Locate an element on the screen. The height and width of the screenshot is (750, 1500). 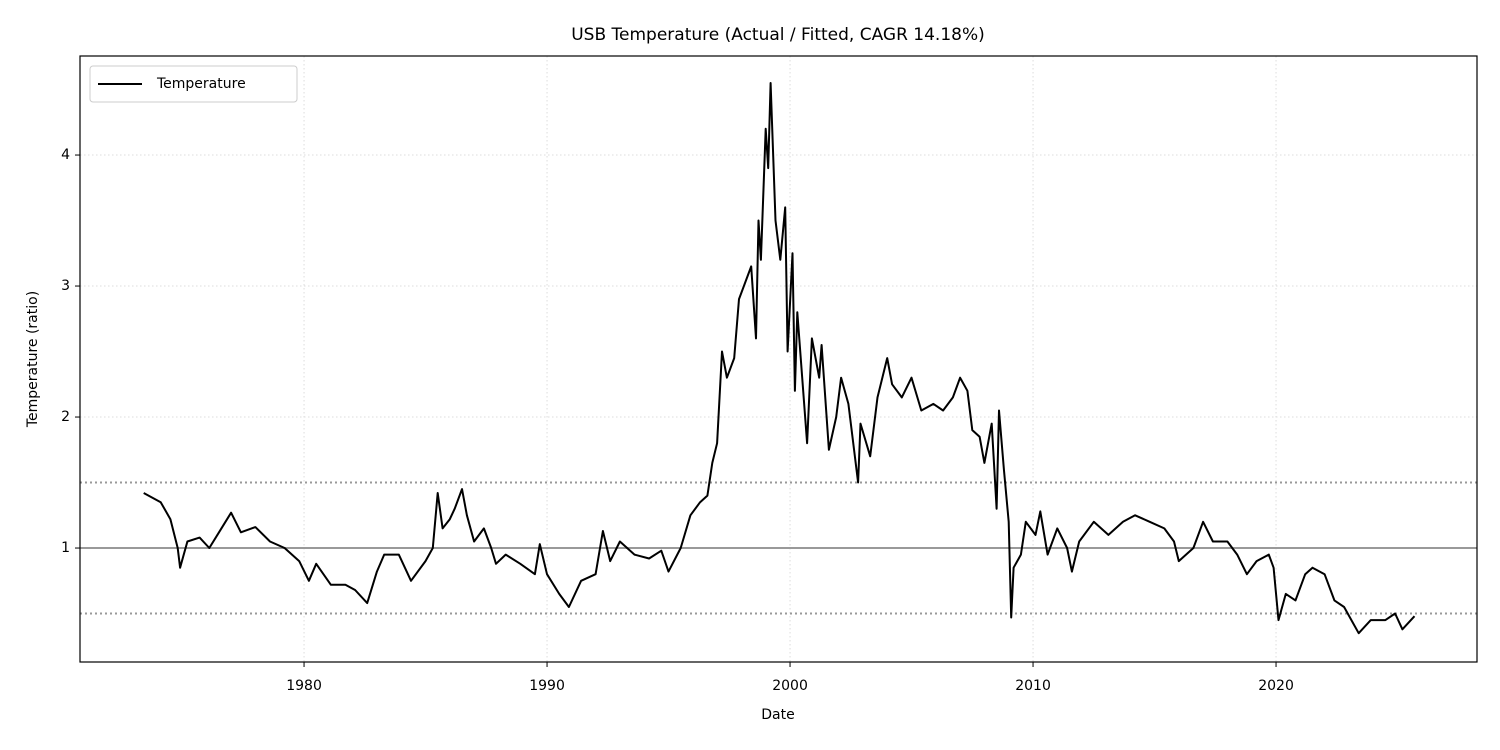
y-axis-label: Temperature (ratio) is located at coordinates (33, 359).